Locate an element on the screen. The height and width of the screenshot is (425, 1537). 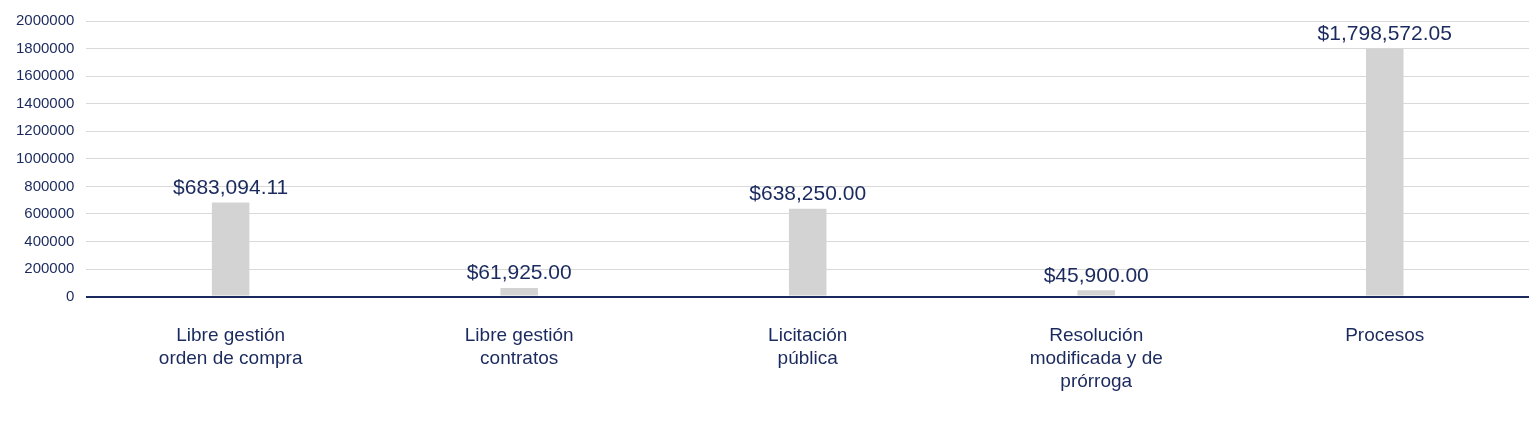
y-tick-label: 200000 is located at coordinates (49, 268).